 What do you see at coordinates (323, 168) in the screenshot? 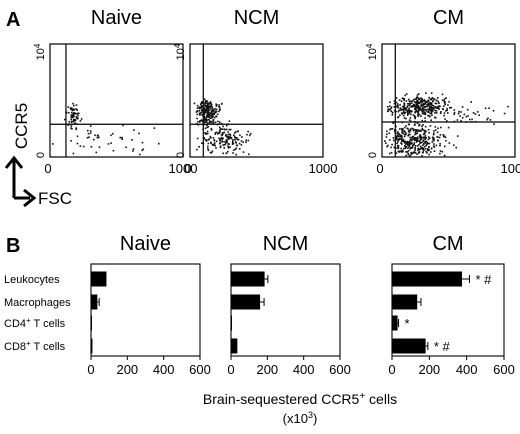
I see `x-tick-label: 1000` at bounding box center [323, 168].